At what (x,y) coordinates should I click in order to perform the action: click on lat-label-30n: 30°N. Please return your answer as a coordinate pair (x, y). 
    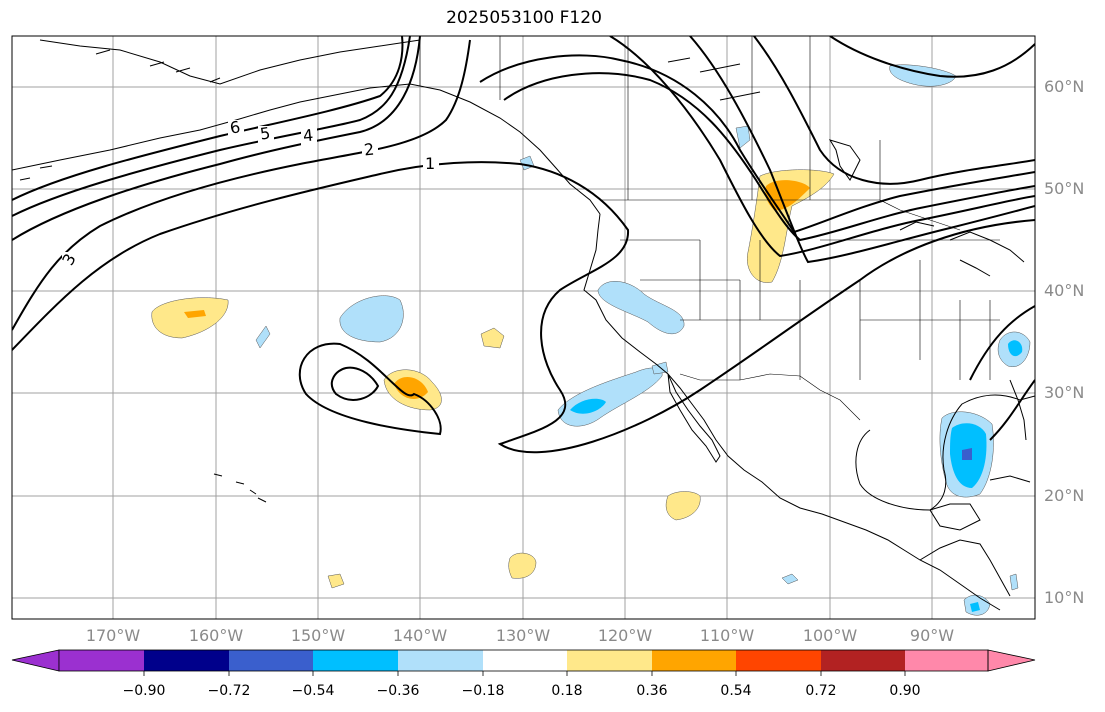
    Looking at the image, I should click on (1064, 392).